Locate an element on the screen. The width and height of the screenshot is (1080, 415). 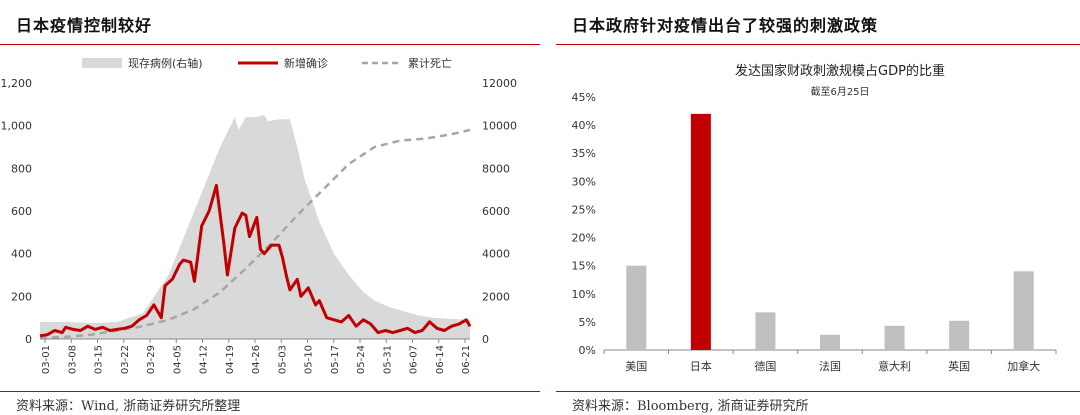
right-title-rule is located at coordinates (818, 44).